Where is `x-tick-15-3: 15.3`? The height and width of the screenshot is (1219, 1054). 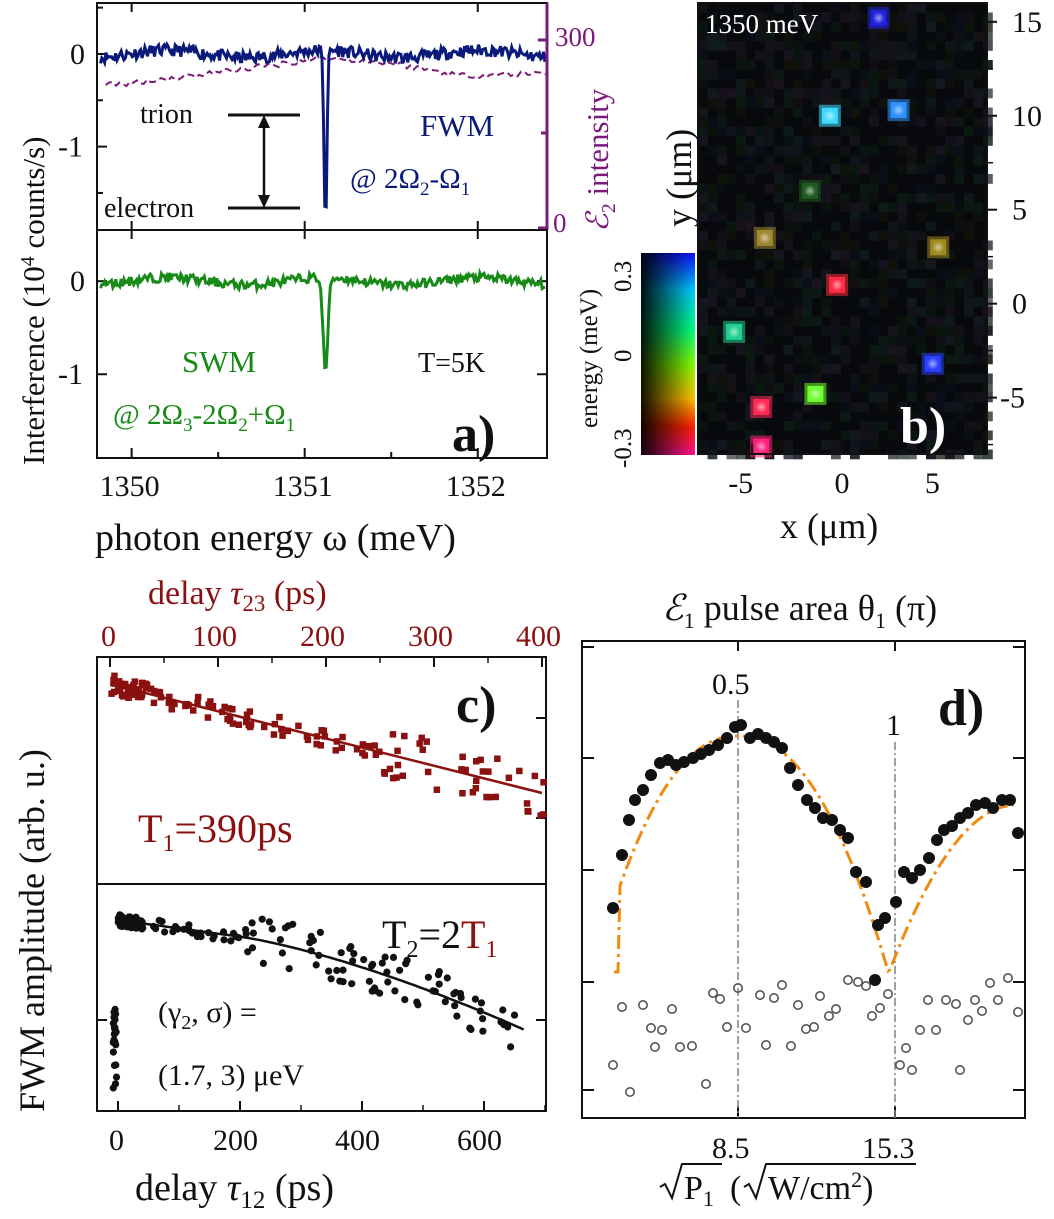 x-tick-15-3: 15.3 is located at coordinates (888, 1148).